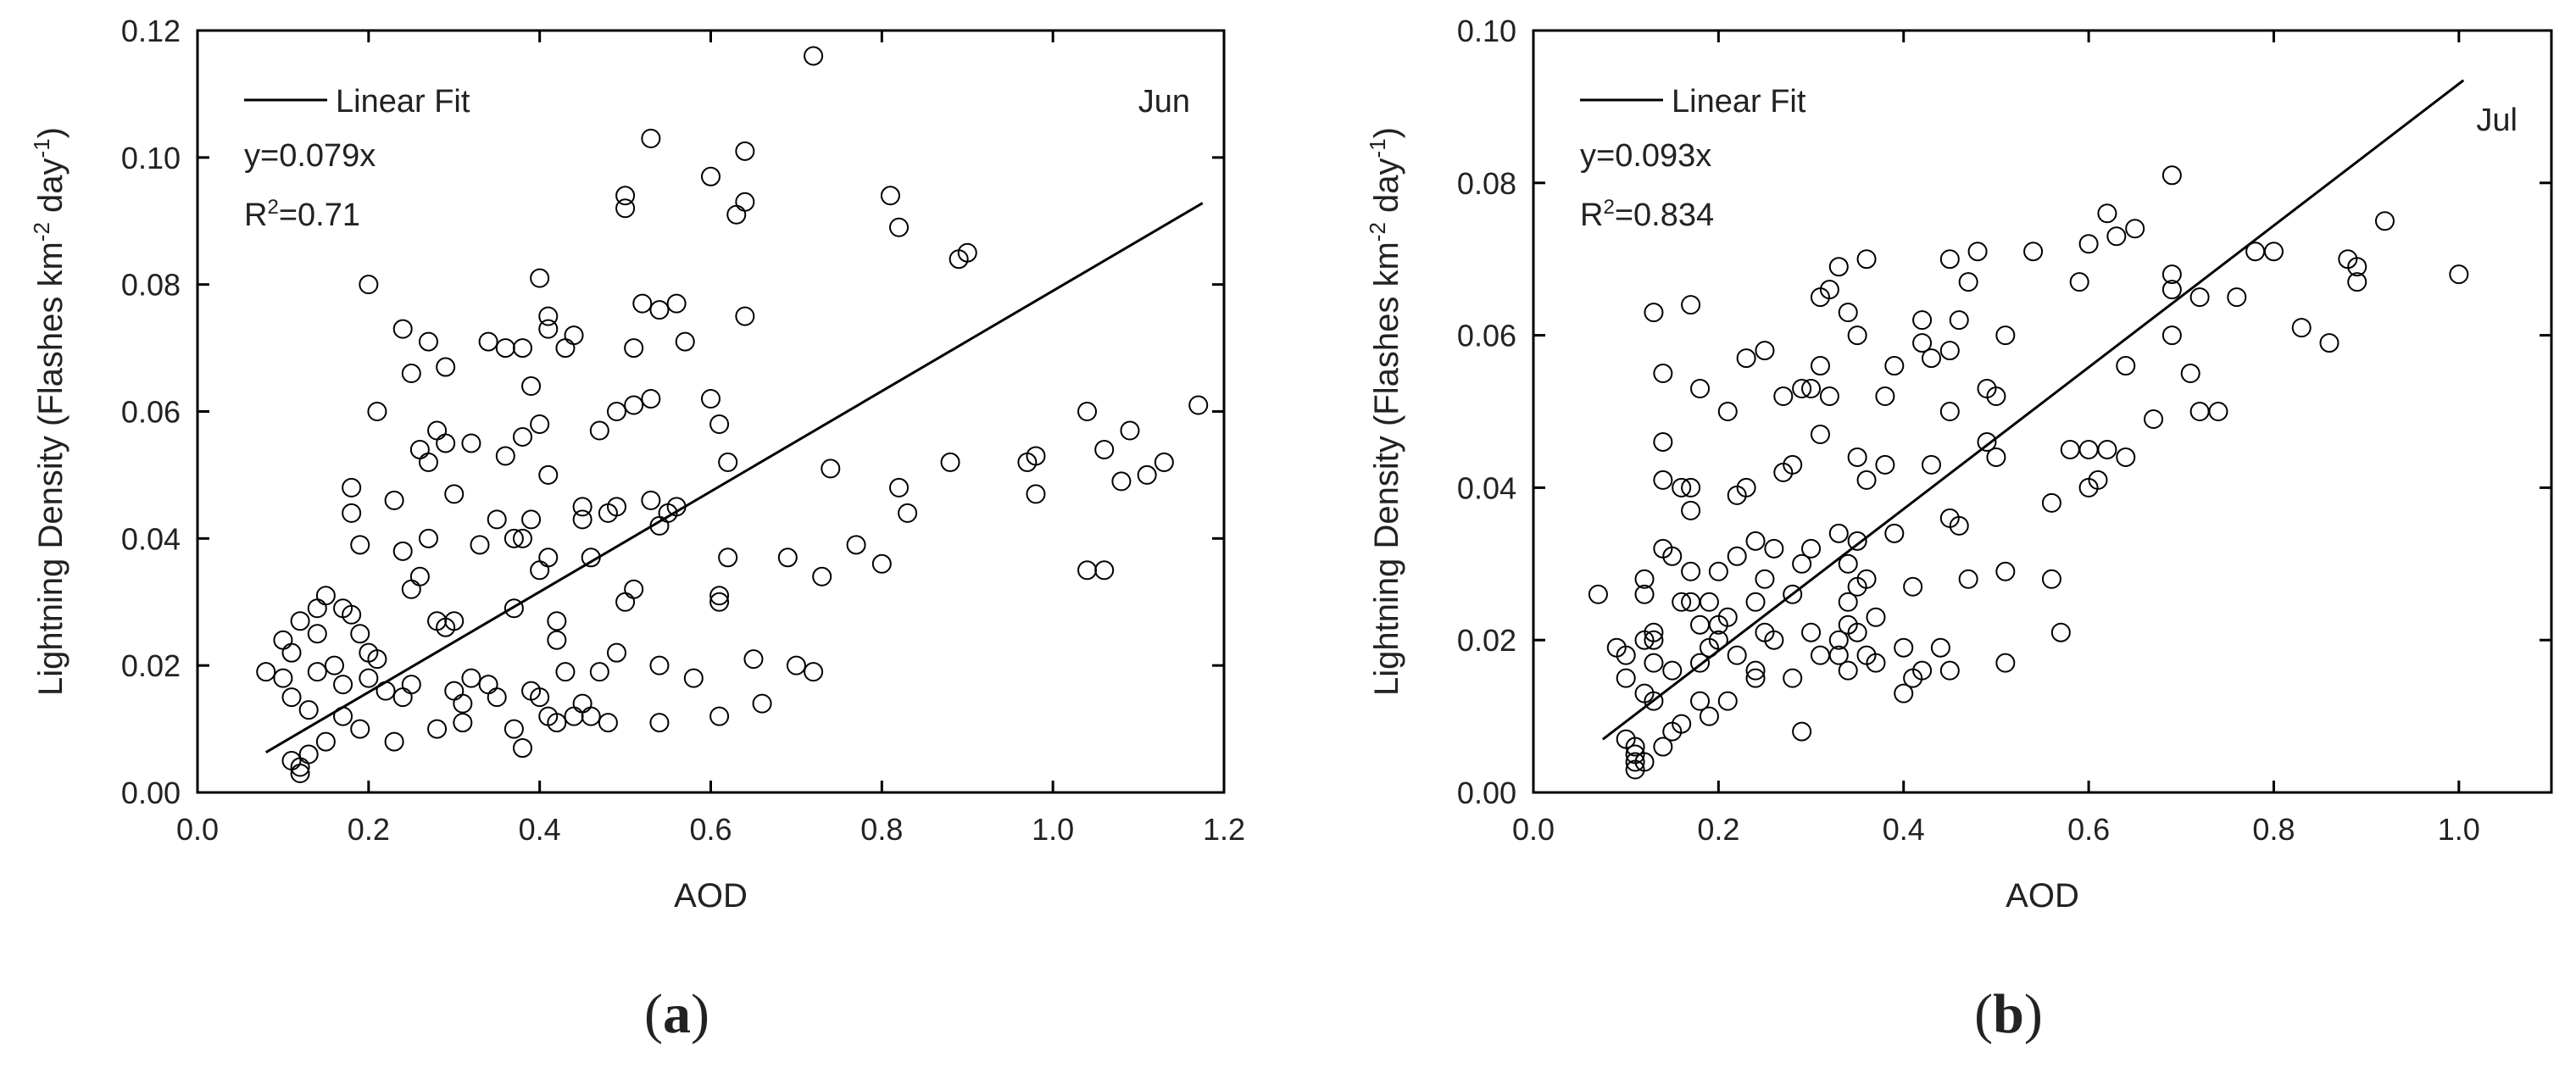 This screenshot has width=2576, height=1073. I want to click on r2-value: =0.834, so click(1664, 215).